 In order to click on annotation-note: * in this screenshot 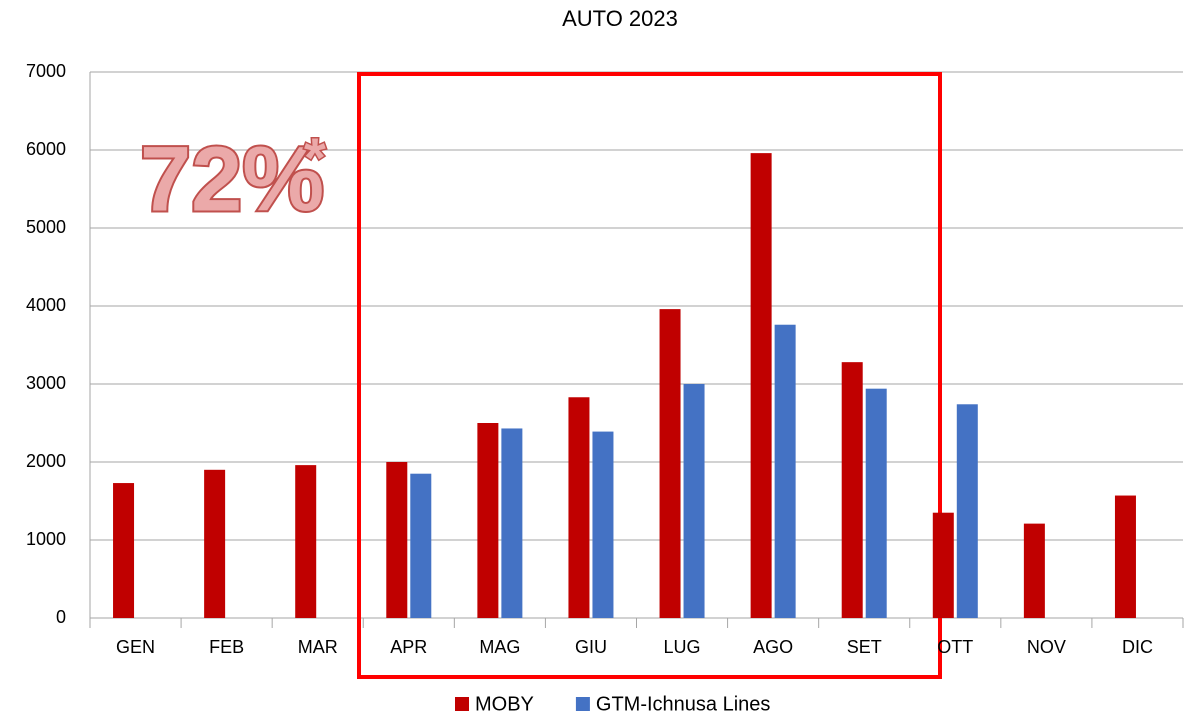, I will do `click(315, 157)`.